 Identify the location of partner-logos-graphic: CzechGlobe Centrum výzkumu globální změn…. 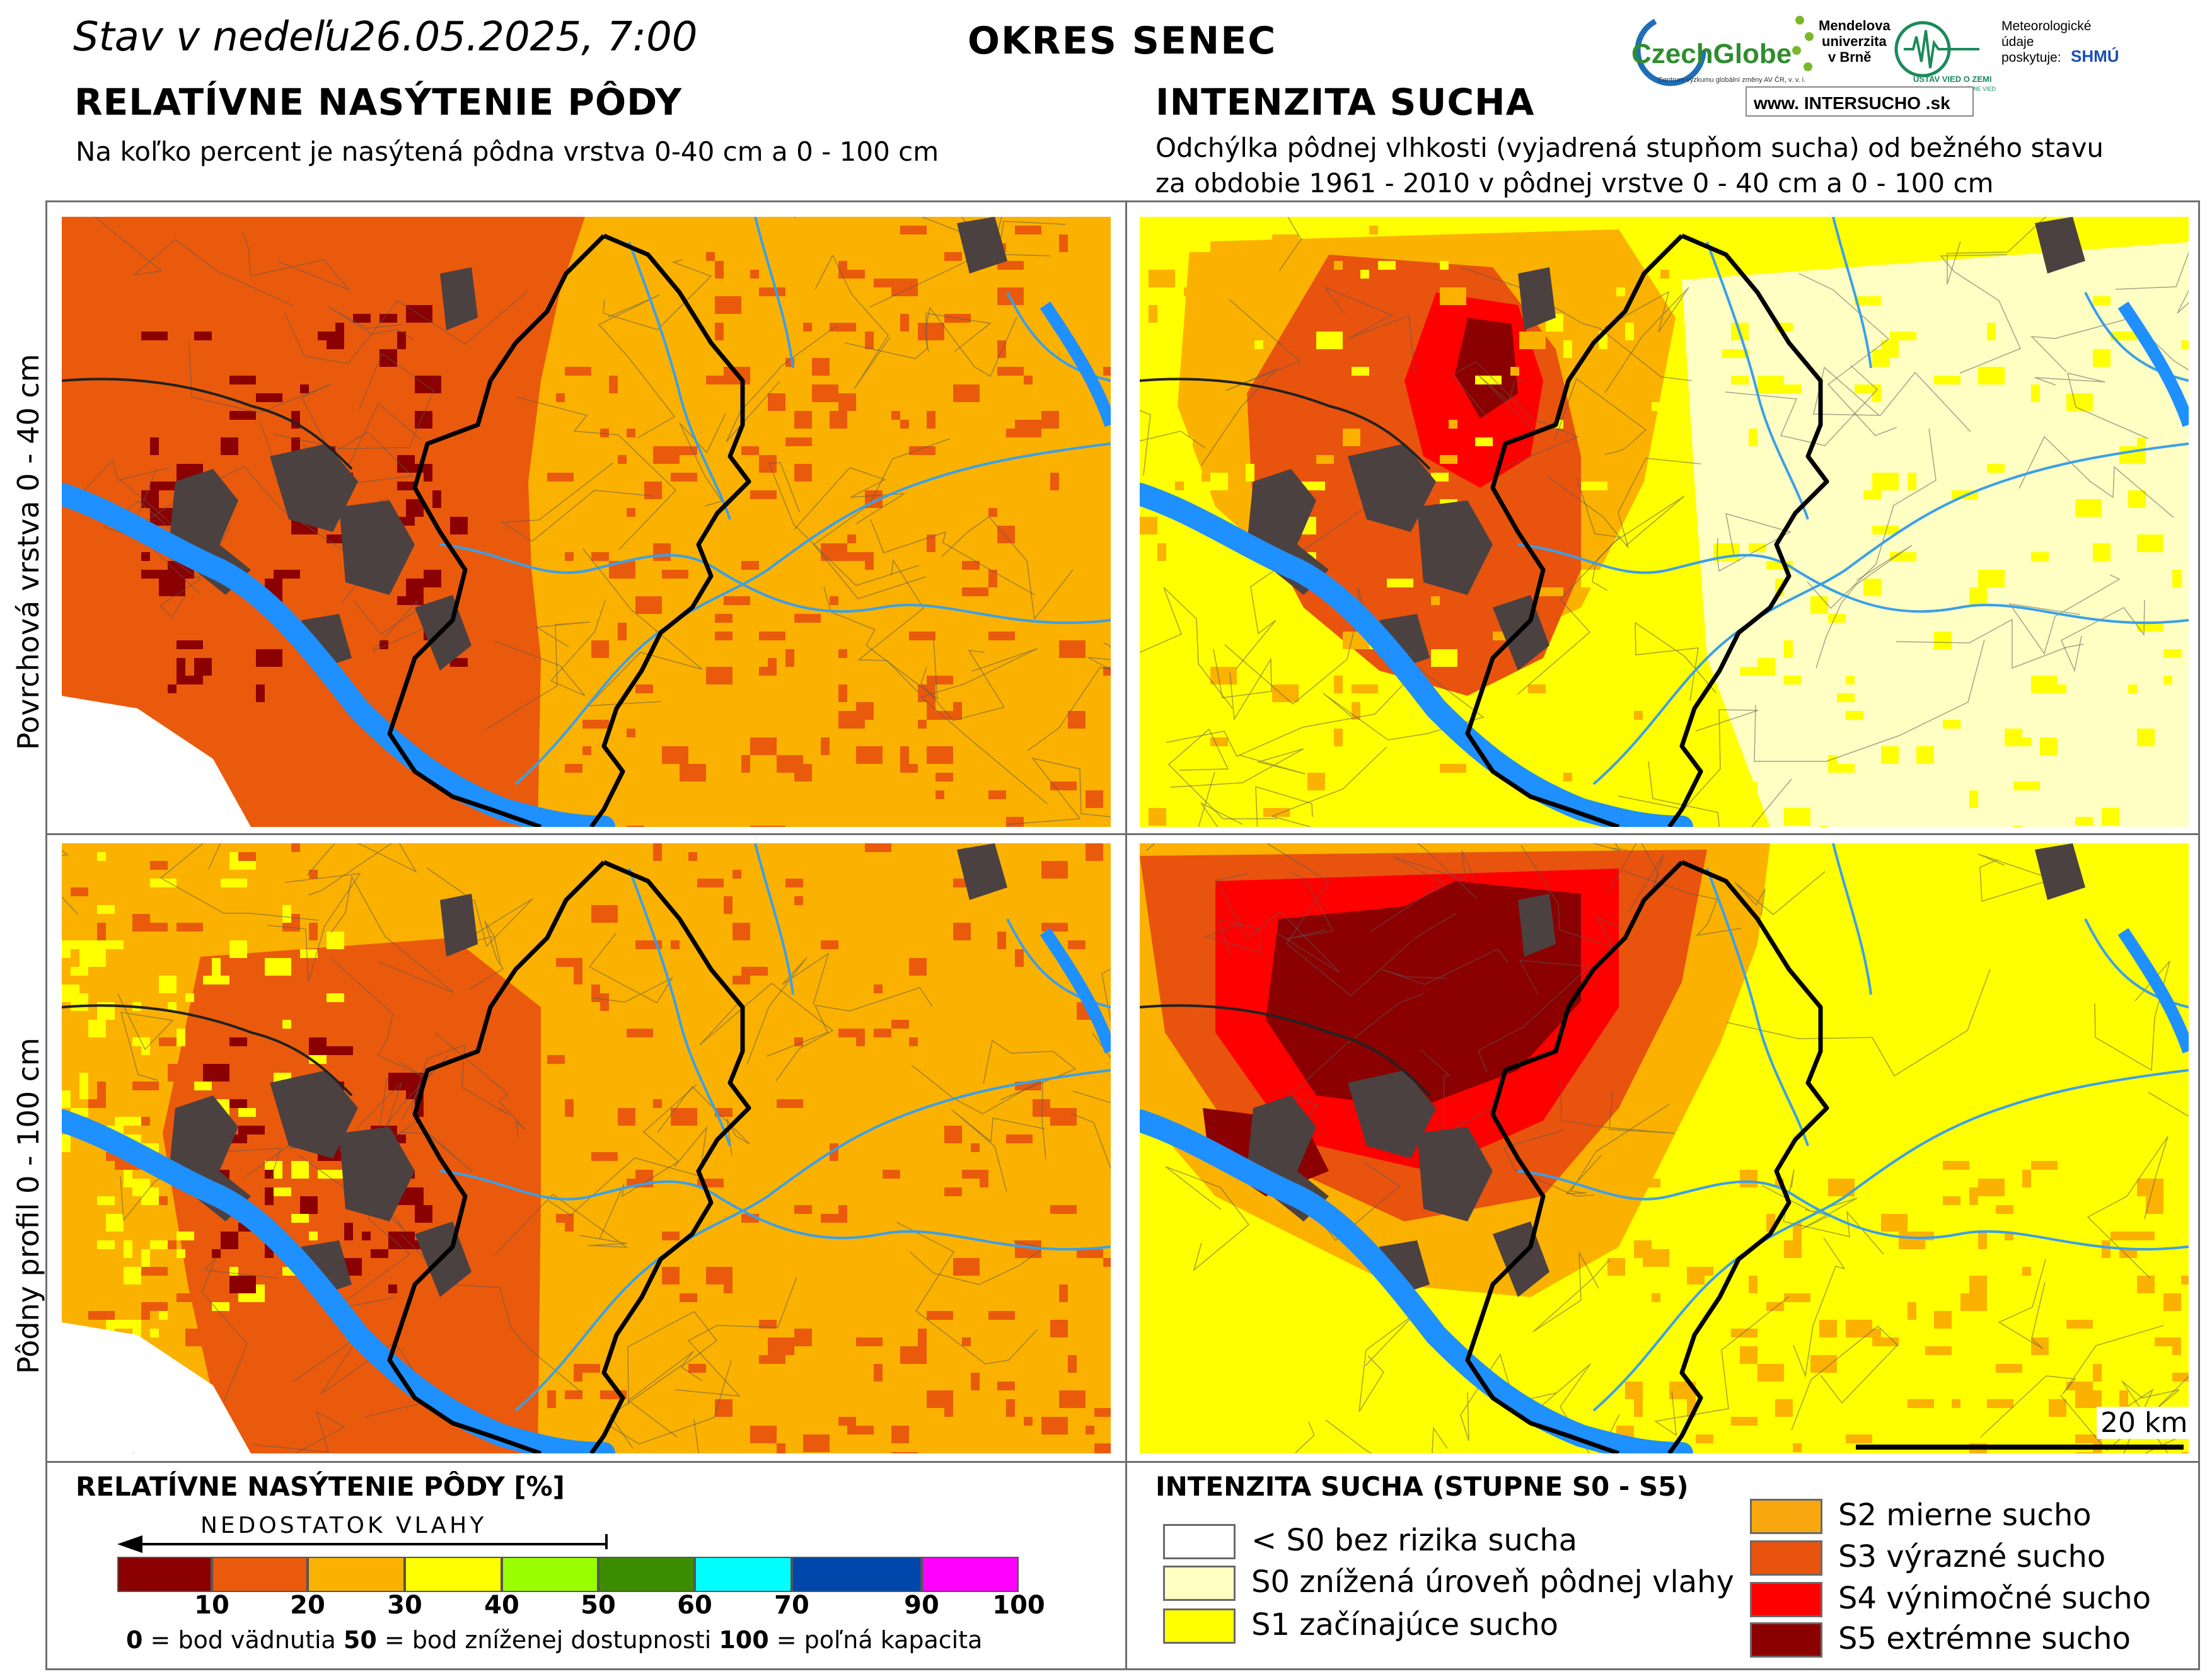
(1875, 65).